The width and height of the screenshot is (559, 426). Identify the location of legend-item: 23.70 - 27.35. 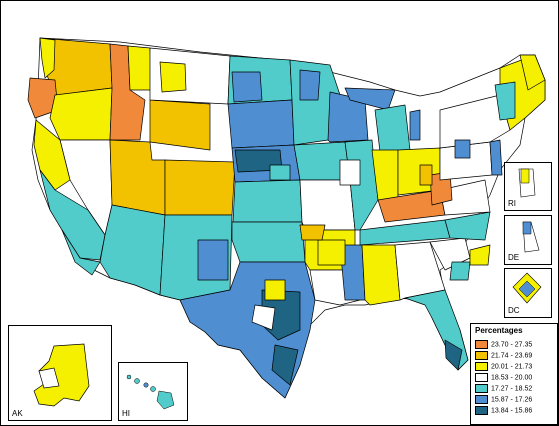
(503, 345).